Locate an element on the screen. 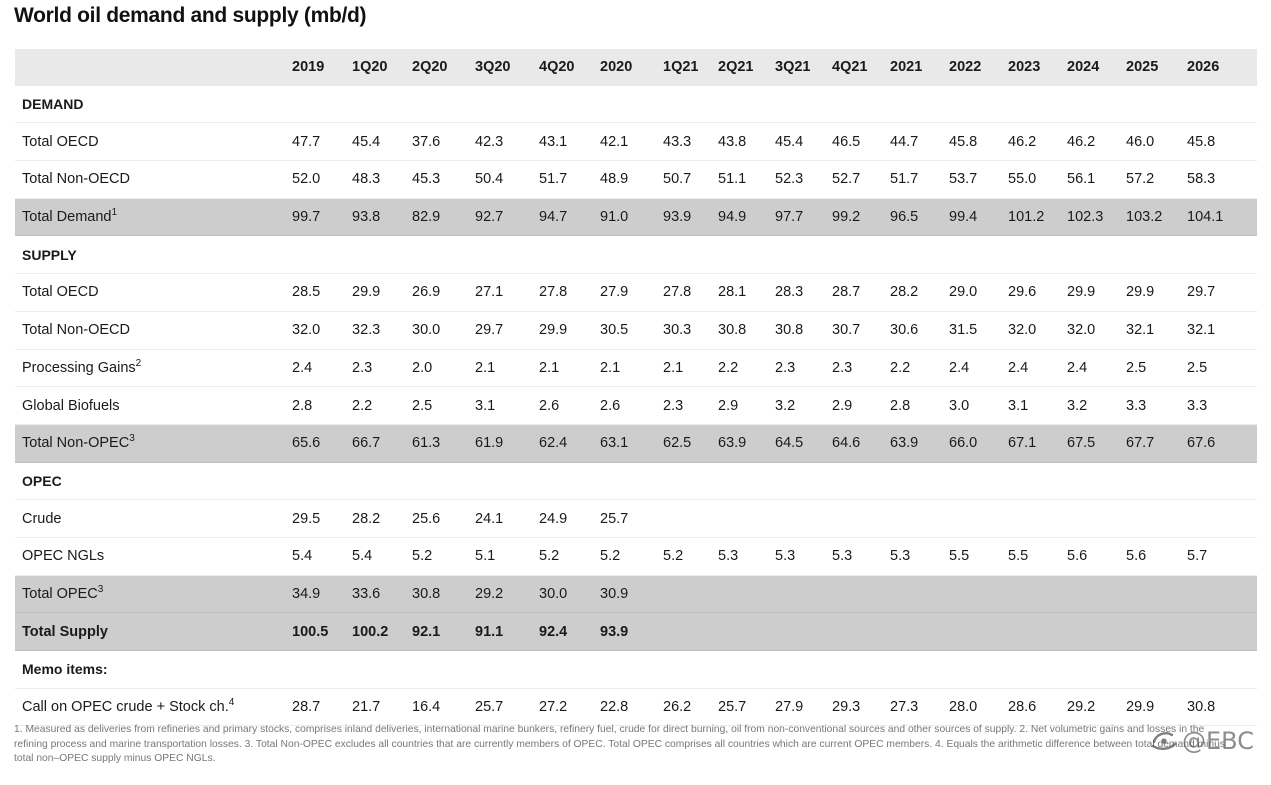  value-cell: 104.1 is located at coordinates (1222, 217).